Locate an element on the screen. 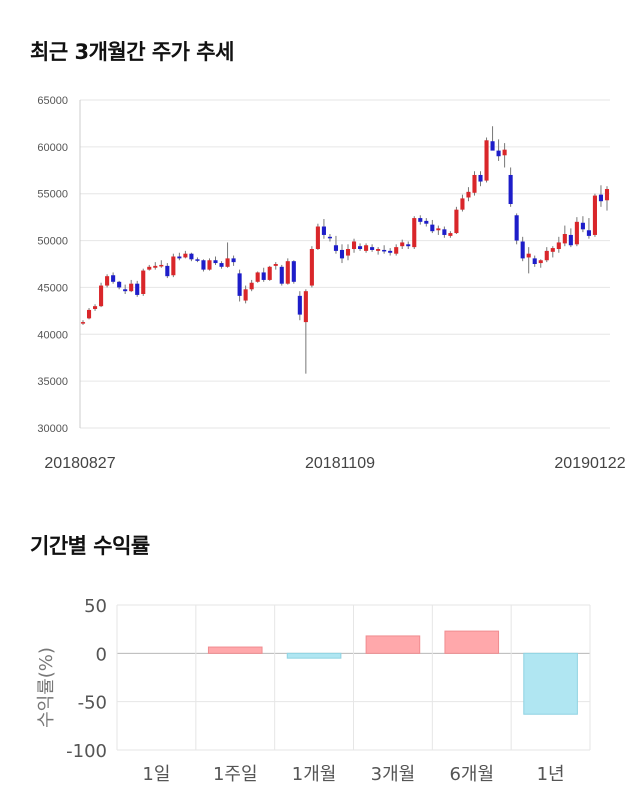 The image size is (640, 810). candle-y-axis: 65000 60000 55000 50000 45000 40000 35000 30000 is located at coordinates (52, 265).